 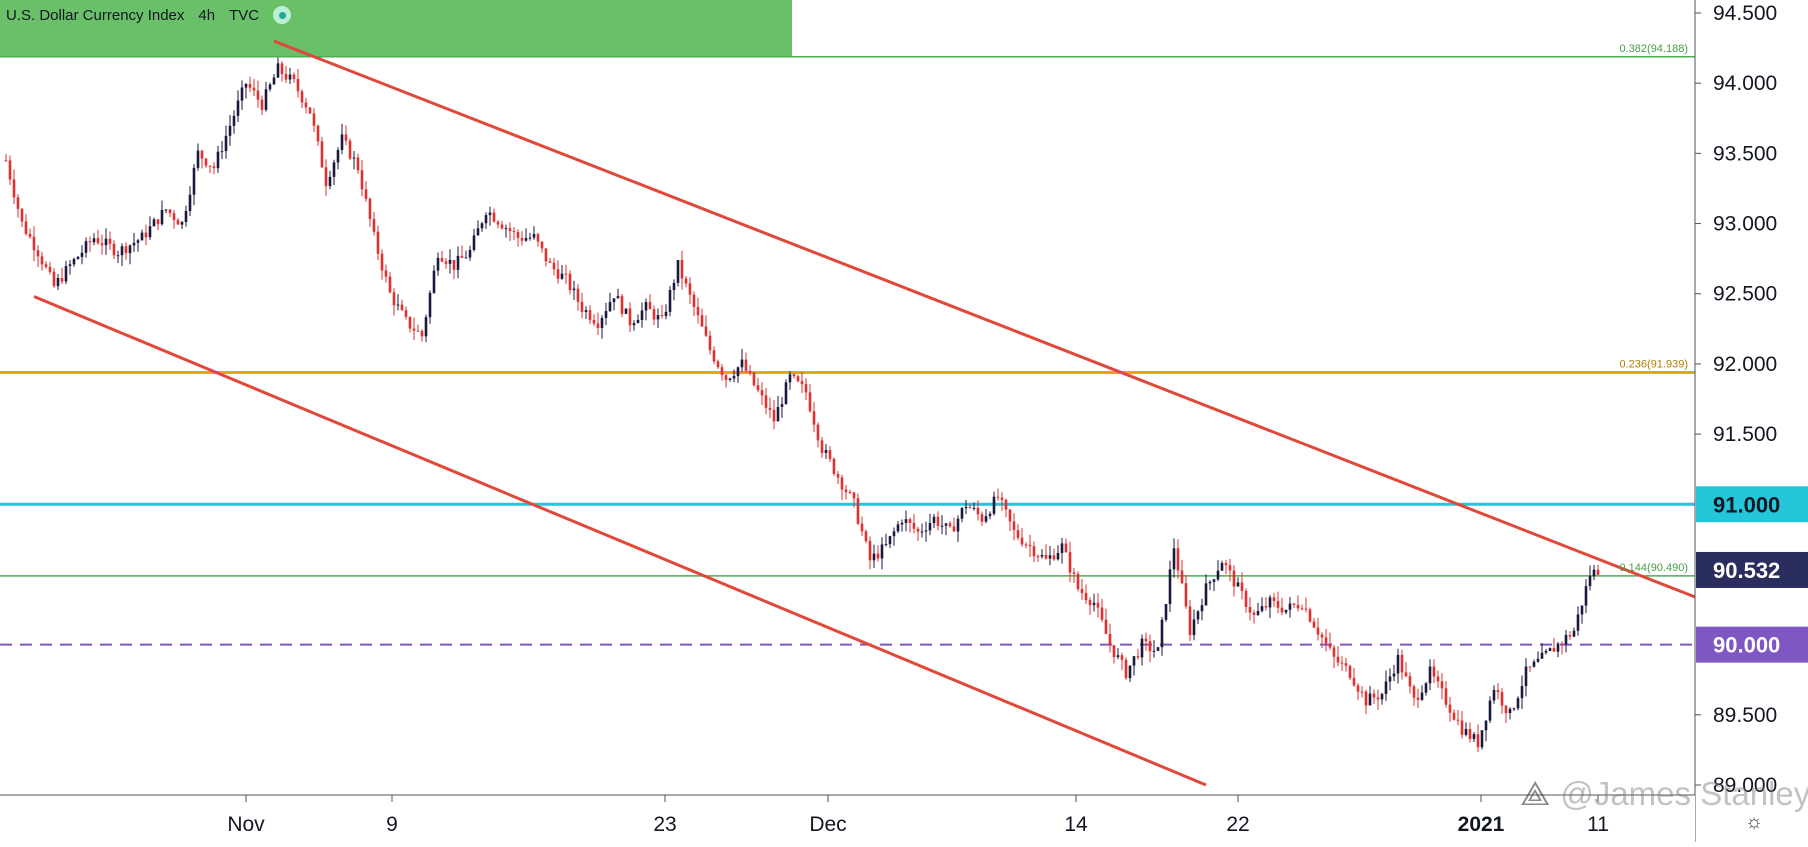 What do you see at coordinates (1754, 822) in the screenshot?
I see `gear-icon: ☼` at bounding box center [1754, 822].